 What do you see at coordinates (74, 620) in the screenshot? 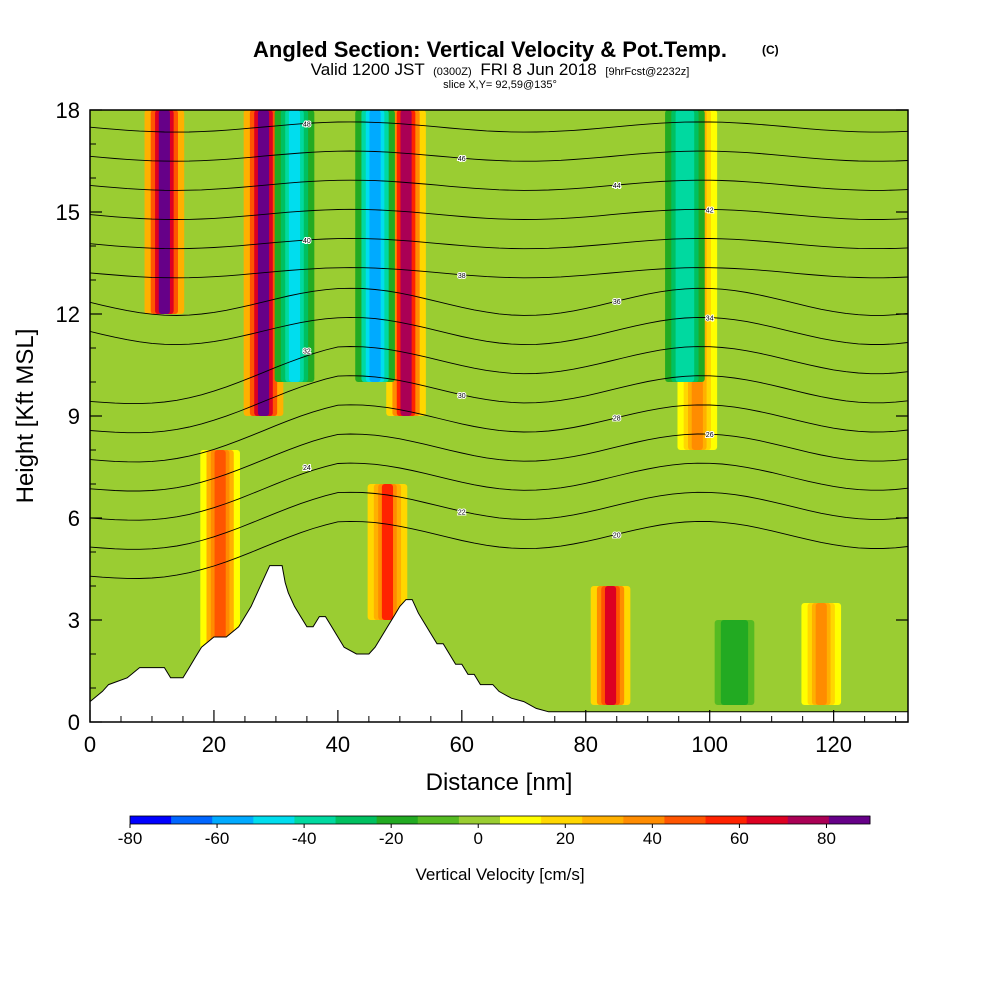
I see `y-tick-label: 3` at bounding box center [74, 620].